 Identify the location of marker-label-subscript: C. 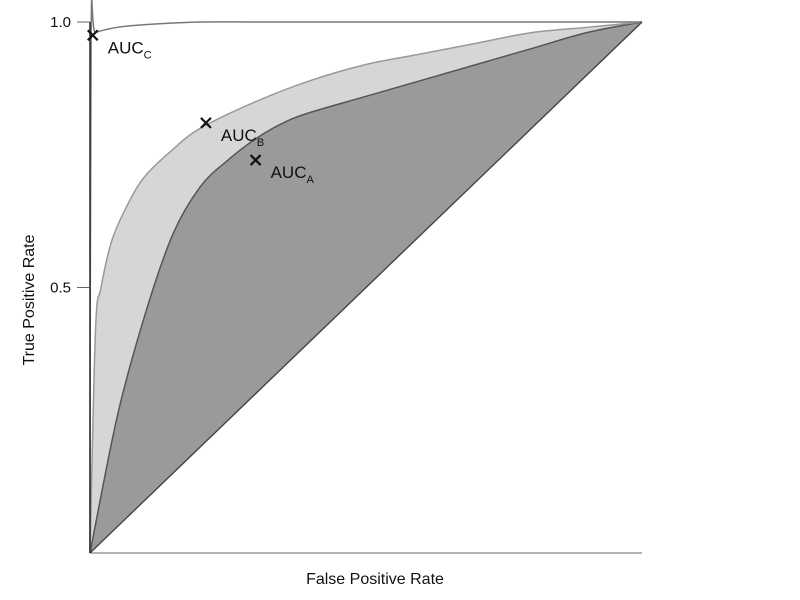
(148, 55).